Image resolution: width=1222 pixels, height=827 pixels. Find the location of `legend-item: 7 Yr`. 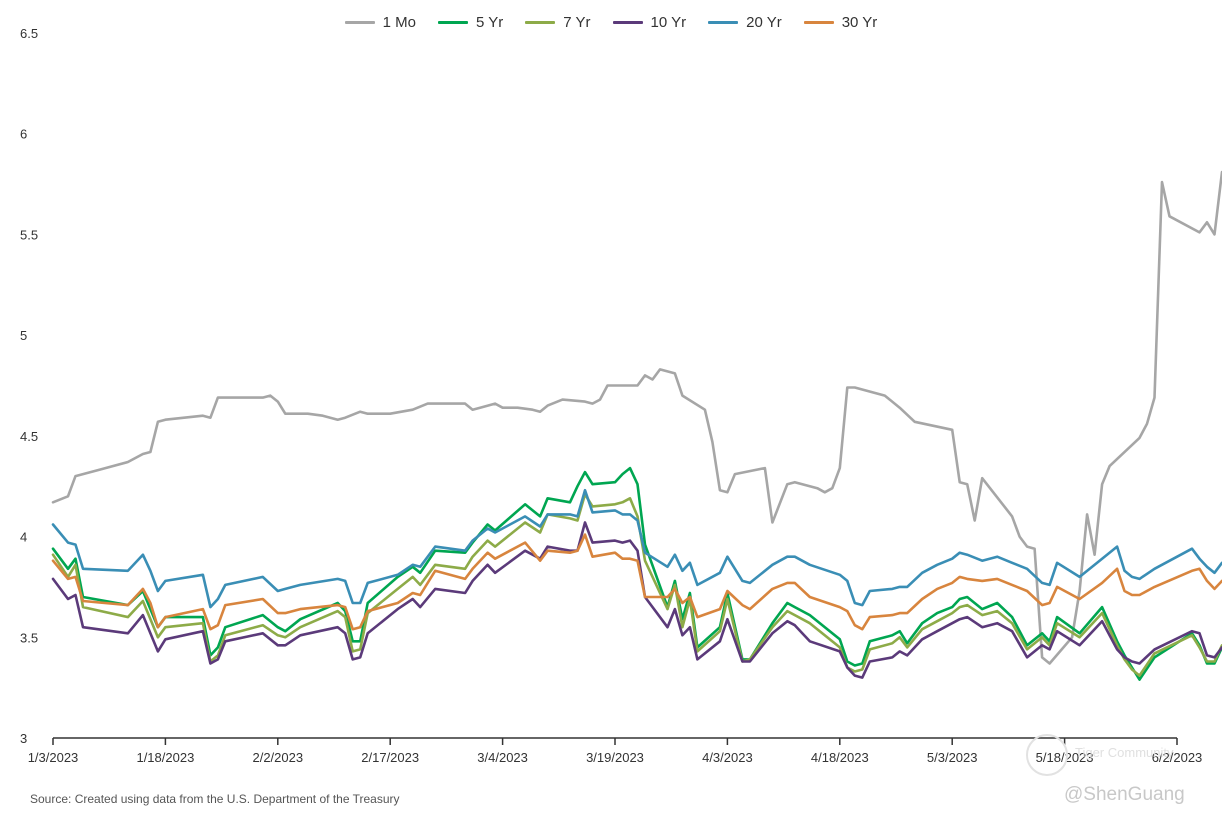

legend-item: 7 Yr is located at coordinates (558, 22).